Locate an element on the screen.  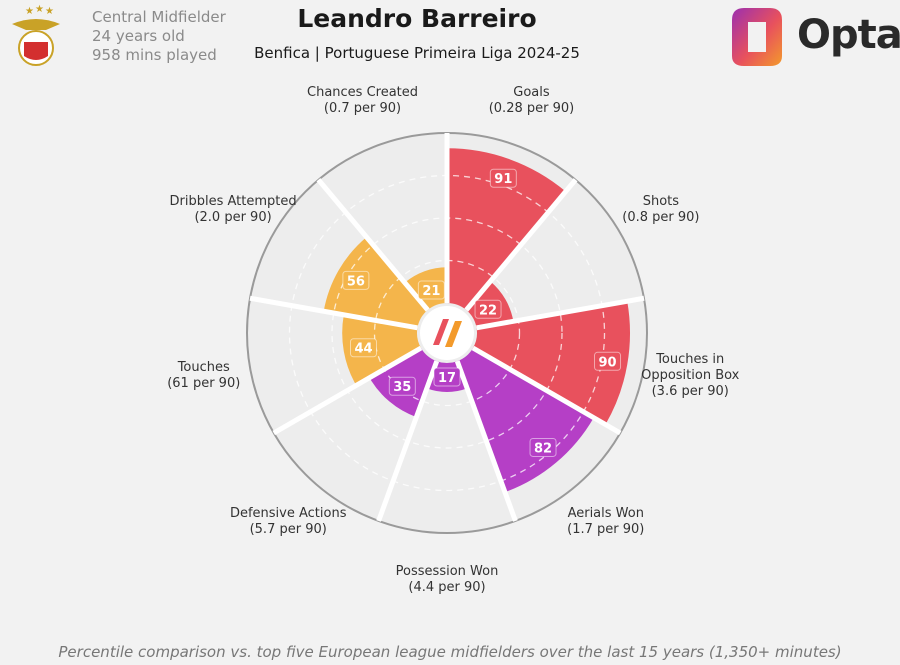
value-label: 44 is located at coordinates (363, 349).